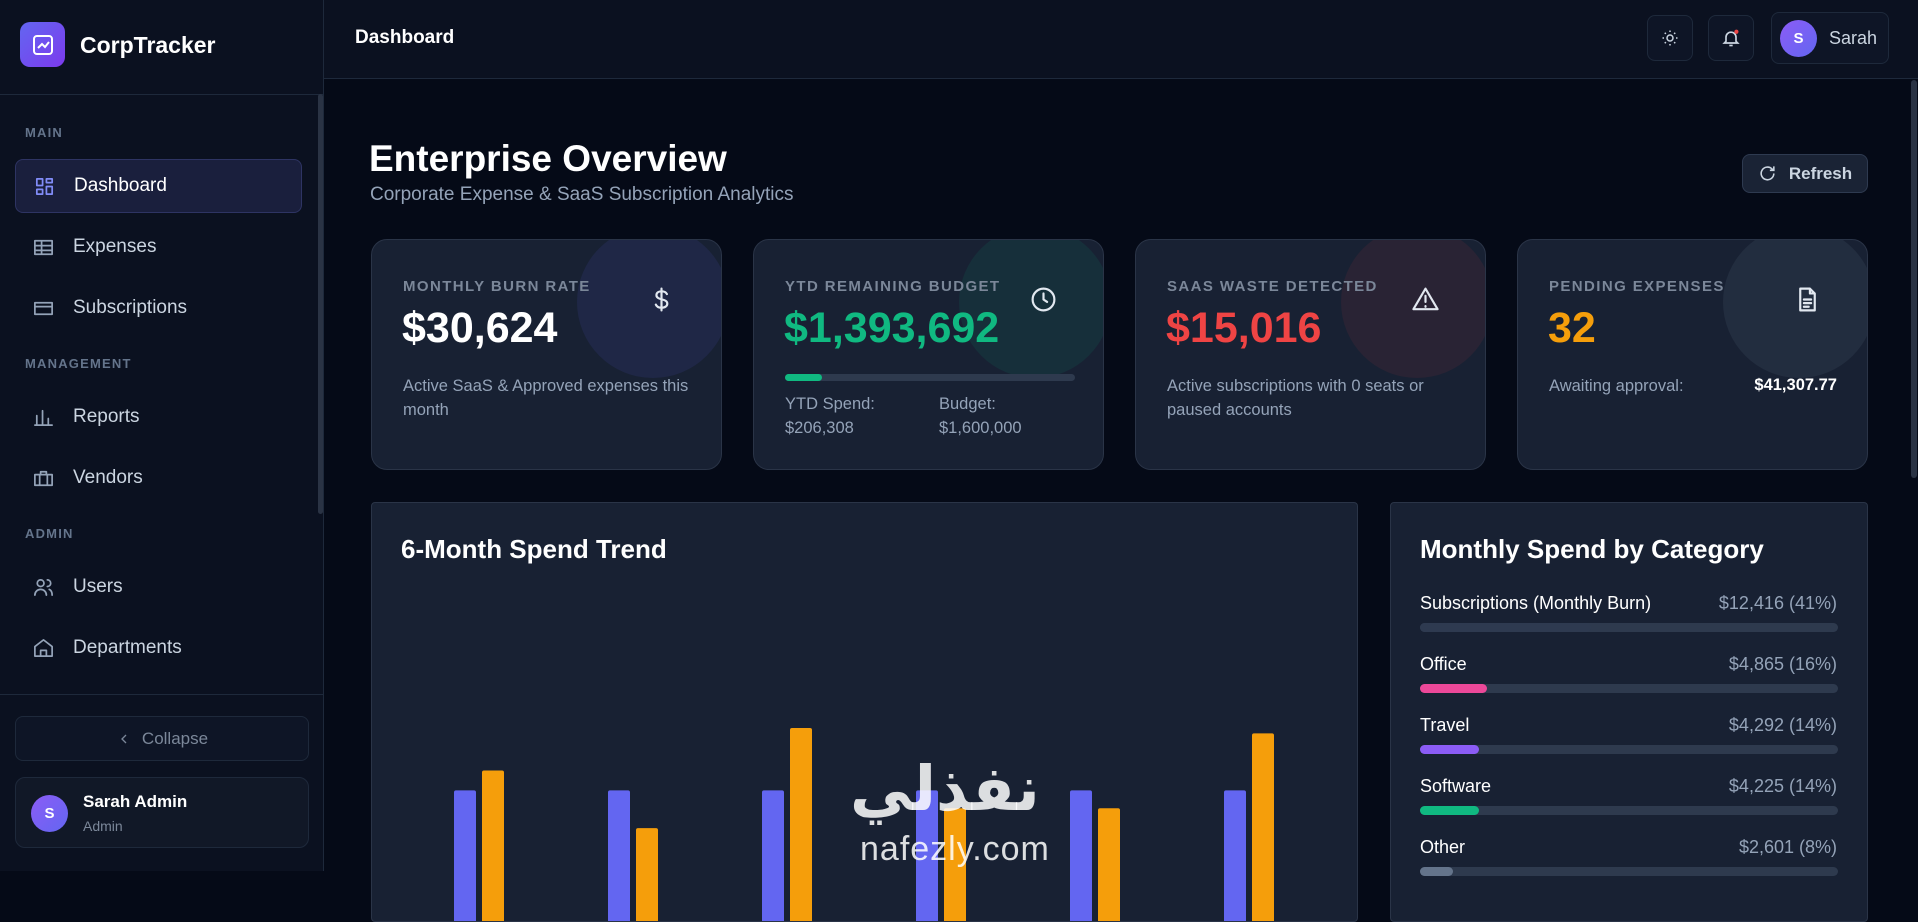 The image size is (1918, 922). Describe the element at coordinates (1536, 603) in the screenshot. I see `category-label: Subscriptions (Monthly Burn)` at that location.